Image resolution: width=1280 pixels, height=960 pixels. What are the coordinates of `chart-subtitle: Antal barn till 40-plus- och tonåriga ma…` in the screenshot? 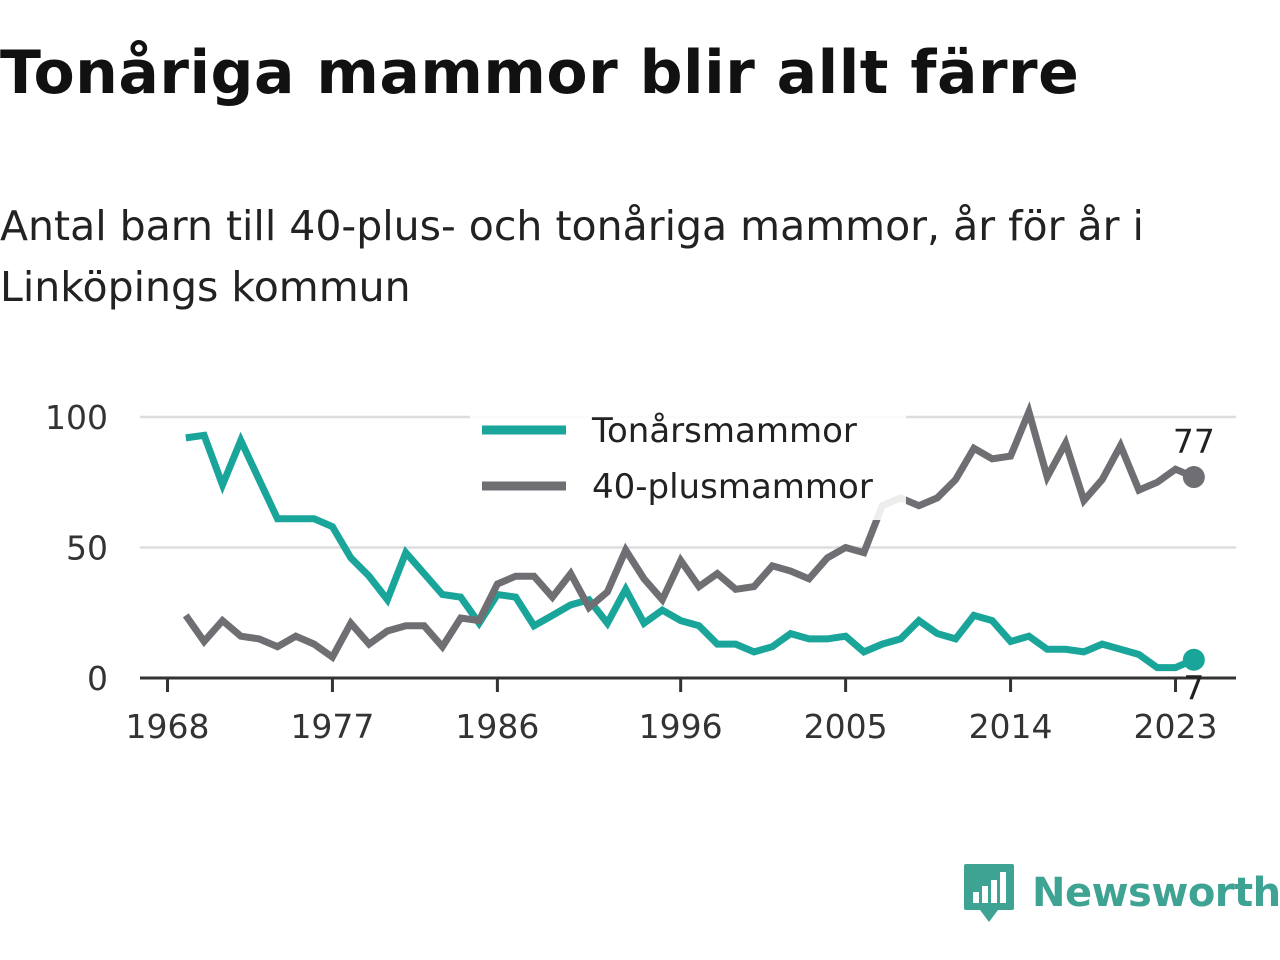 It's located at (572, 256).